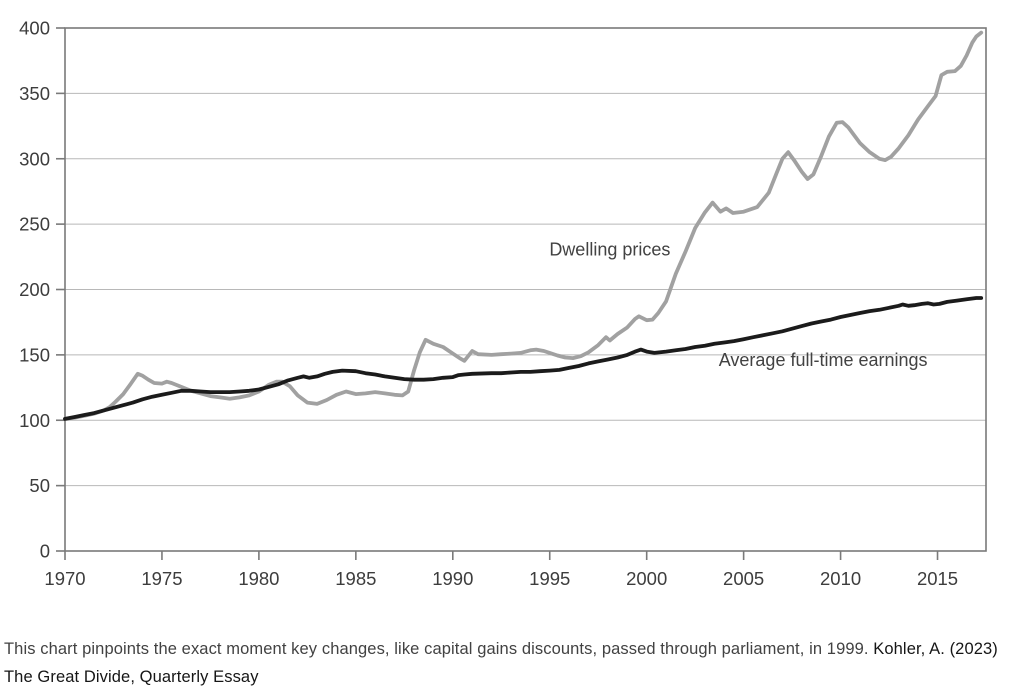  I want to click on series-label-average-full-time-earnings: Average full-time earnings, so click(823, 360).